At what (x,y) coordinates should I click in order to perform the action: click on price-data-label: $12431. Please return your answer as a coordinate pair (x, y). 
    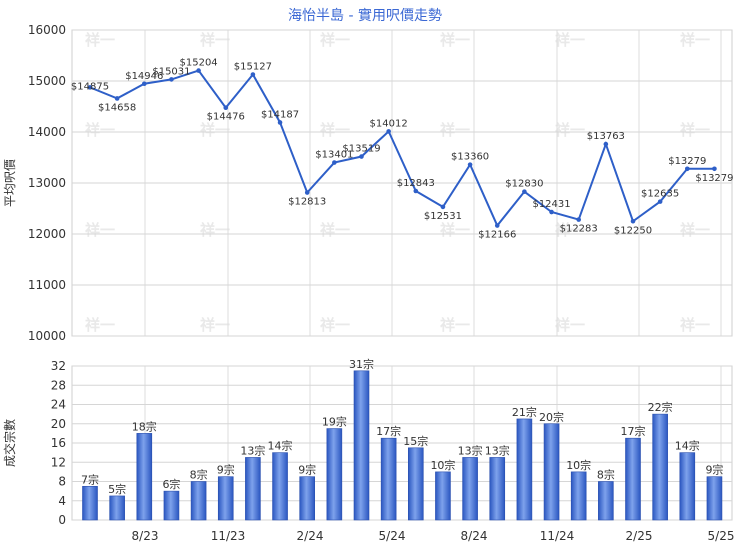
    Looking at the image, I should click on (551, 204).